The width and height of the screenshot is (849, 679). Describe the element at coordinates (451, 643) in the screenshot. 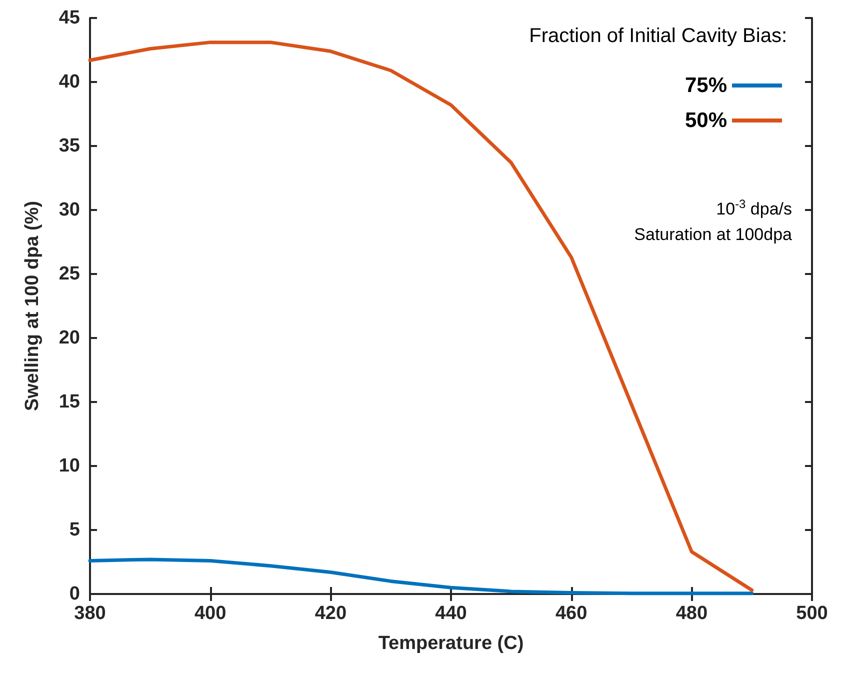

I see `x-axis-title: Temperature (C)` at that location.